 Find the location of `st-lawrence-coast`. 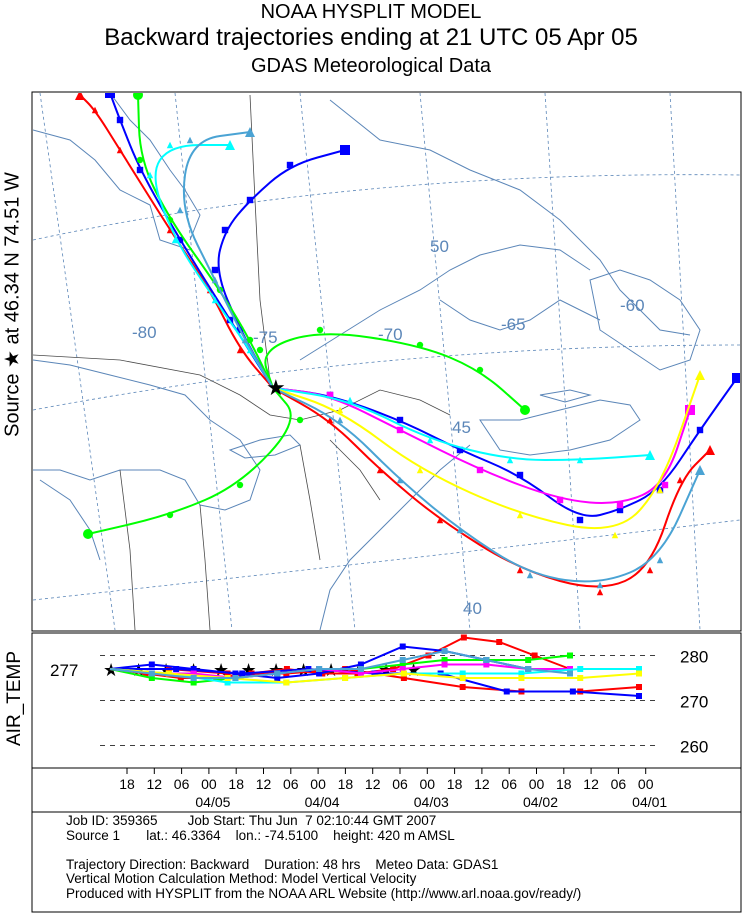

st-lawrence-coast is located at coordinates (445, 302).